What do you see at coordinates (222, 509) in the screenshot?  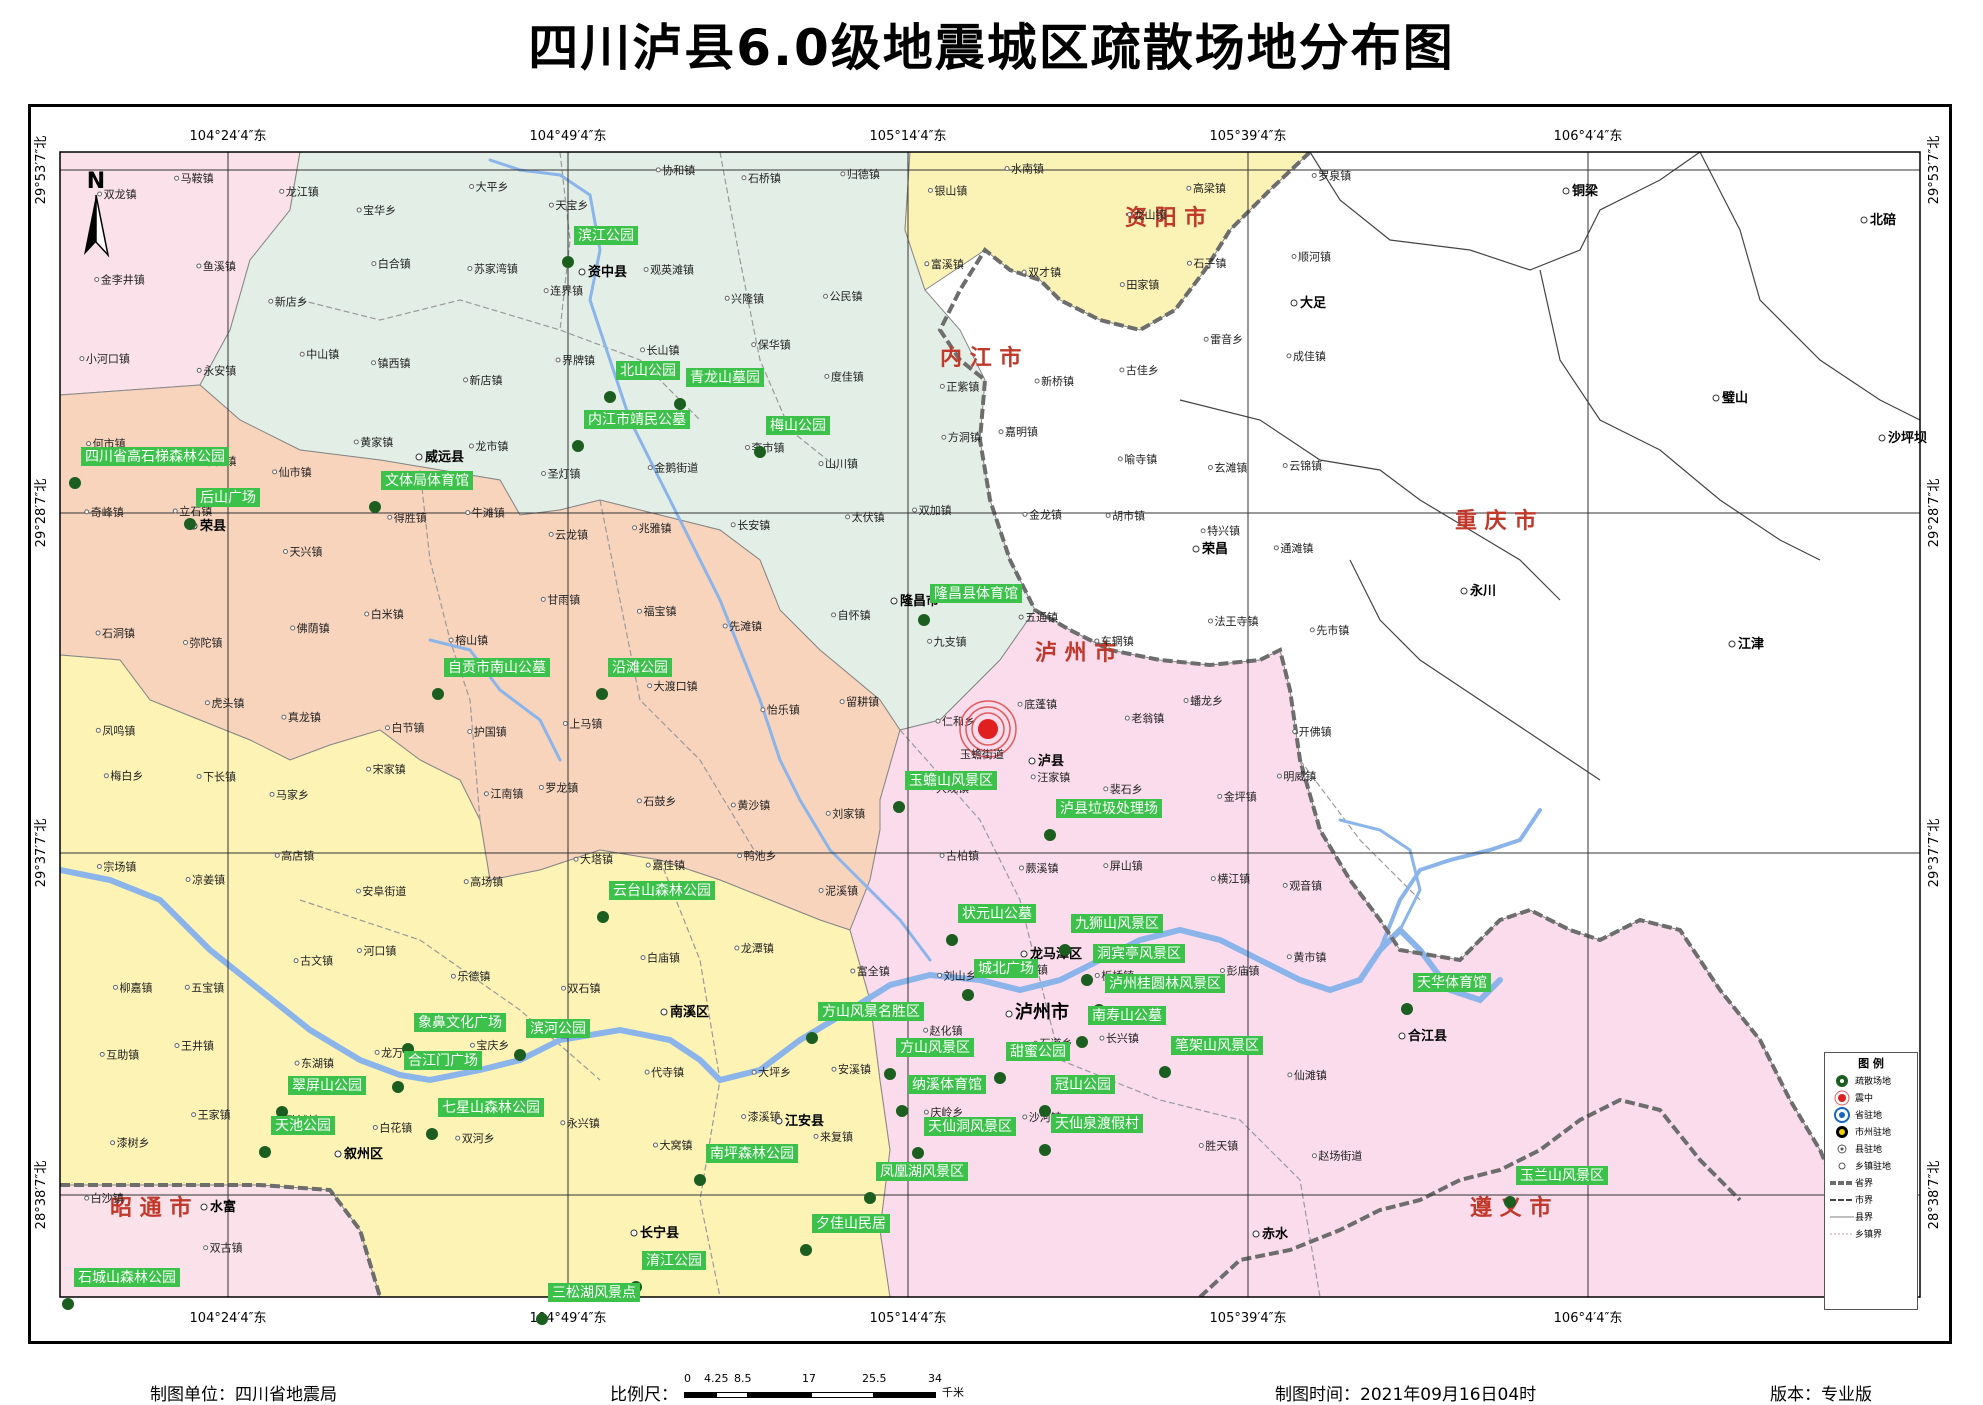 I see `evac-site: 后山广场` at bounding box center [222, 509].